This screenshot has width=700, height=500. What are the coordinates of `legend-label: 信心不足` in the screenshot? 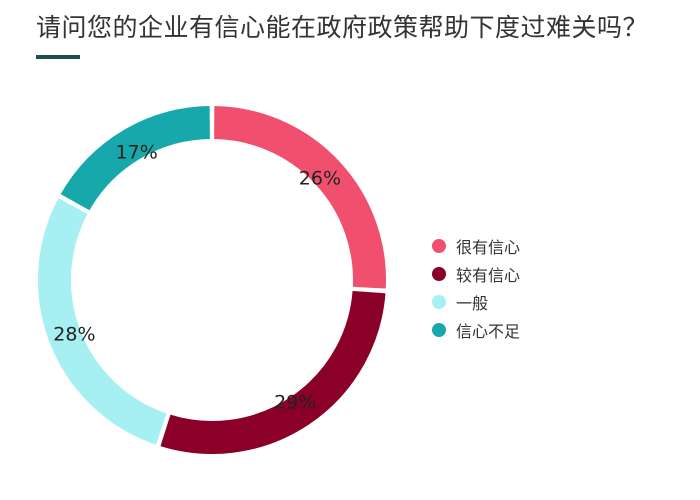 It's located at (488, 331).